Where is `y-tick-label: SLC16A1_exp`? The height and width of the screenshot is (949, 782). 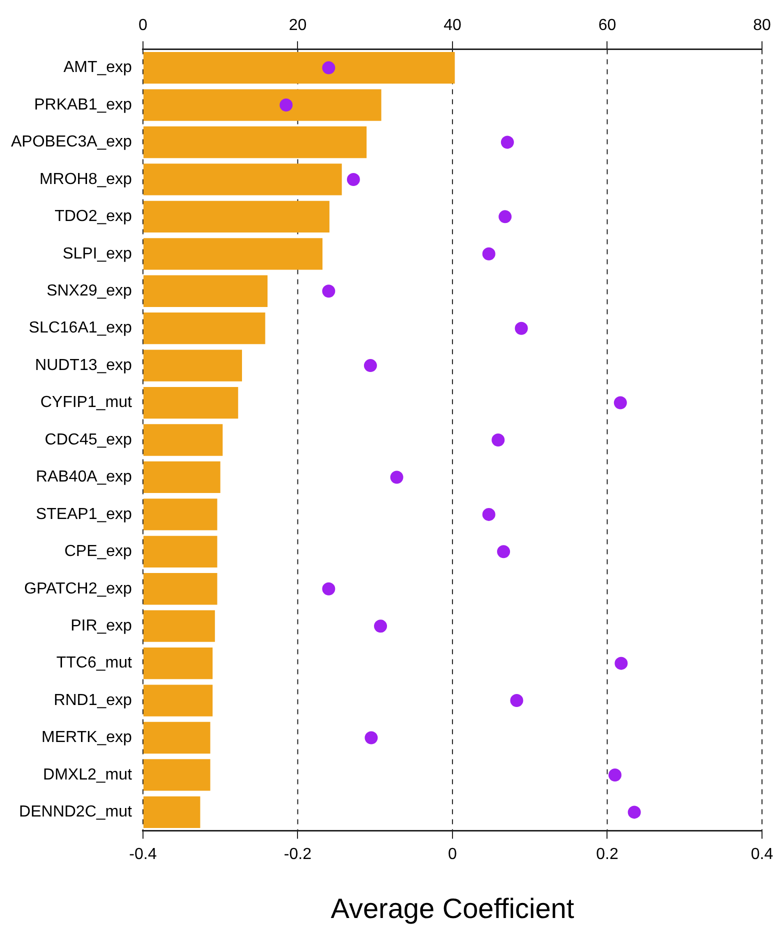
y-tick-label: SLC16A1_exp is located at coordinates (80, 328).